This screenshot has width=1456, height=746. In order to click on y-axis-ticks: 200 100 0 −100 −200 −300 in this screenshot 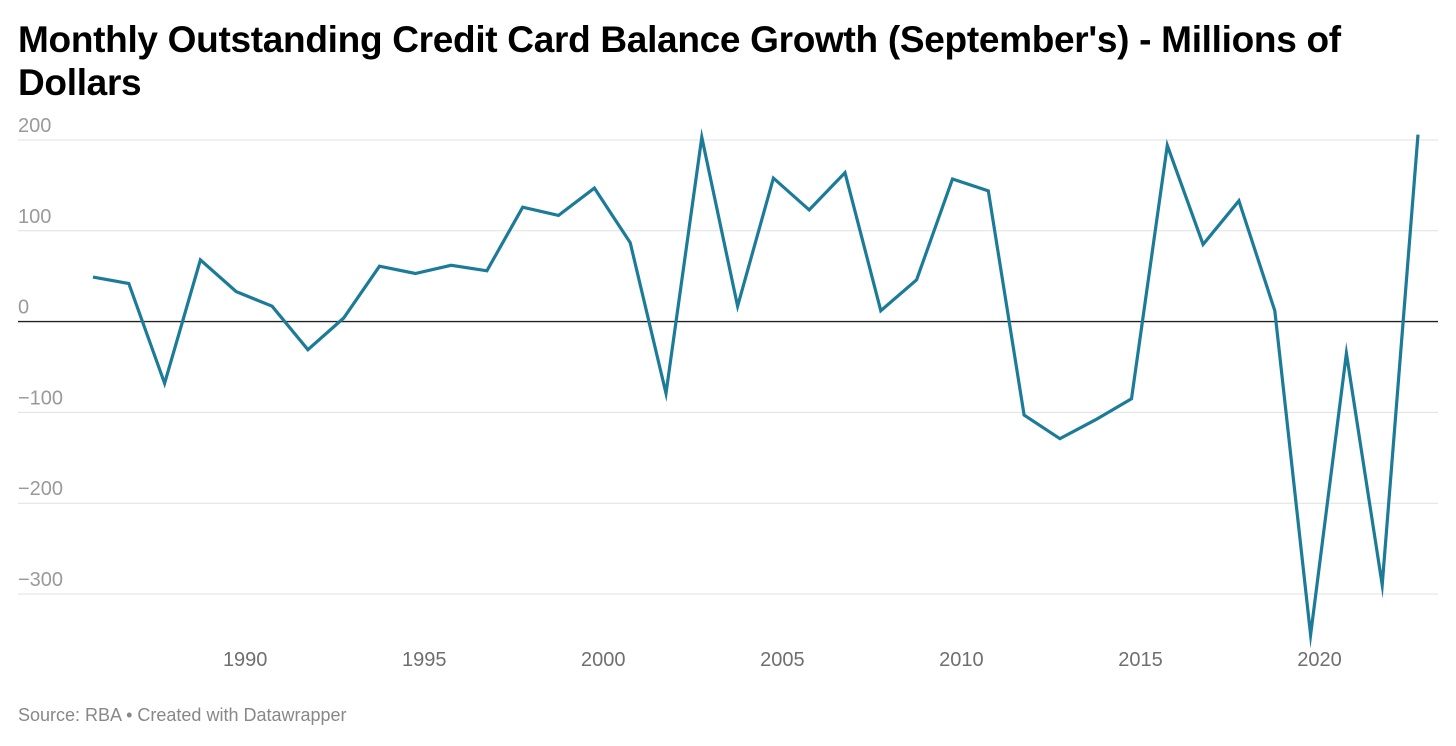, I will do `click(40, 353)`.